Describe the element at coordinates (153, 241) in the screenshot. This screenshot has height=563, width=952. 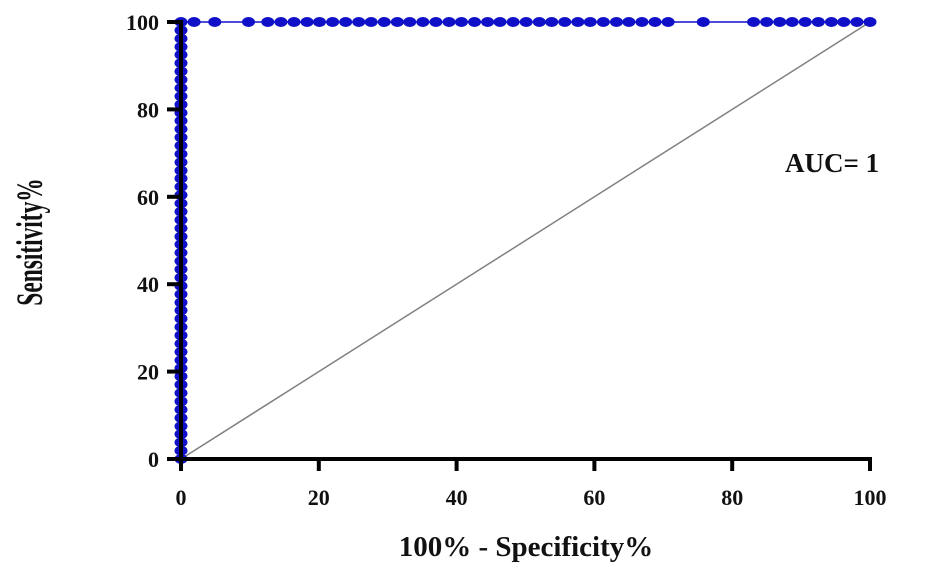
I see `y-axis-ticks: 0 20 40 60 80 100` at that location.